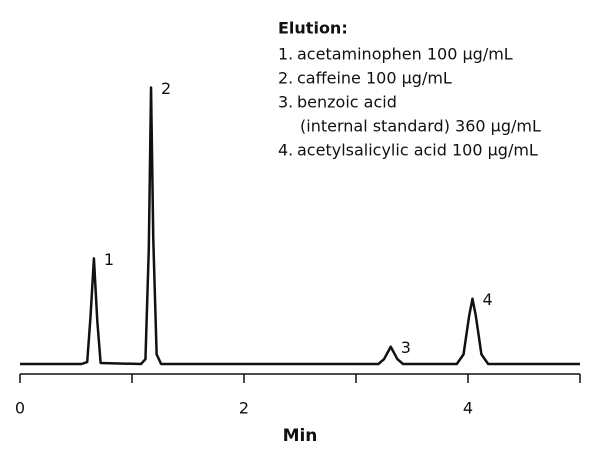  What do you see at coordinates (109, 259) in the screenshot?
I see `peak-label: 1` at bounding box center [109, 259].